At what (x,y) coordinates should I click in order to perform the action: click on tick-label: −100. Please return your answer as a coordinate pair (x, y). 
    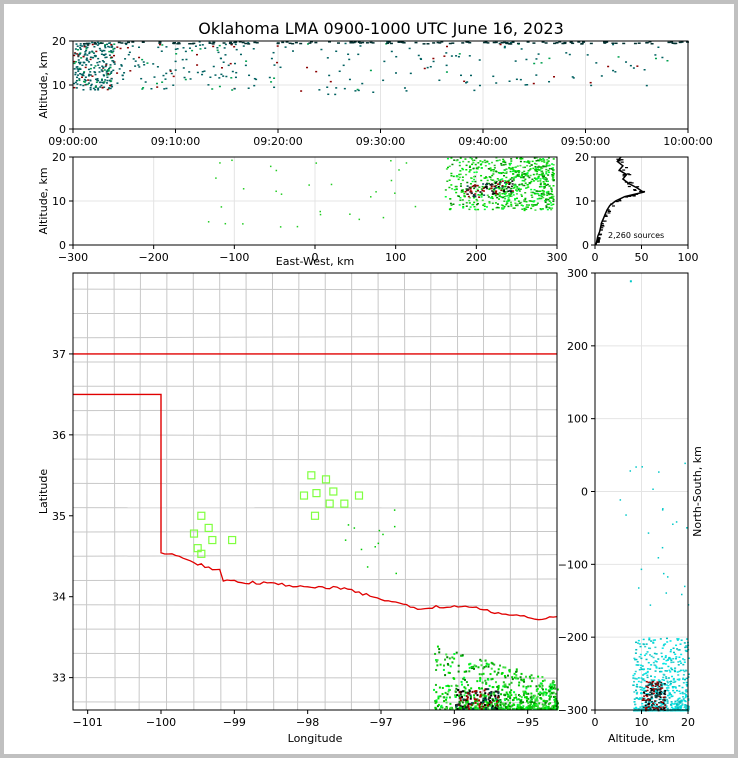
    Looking at the image, I should click on (573, 564).